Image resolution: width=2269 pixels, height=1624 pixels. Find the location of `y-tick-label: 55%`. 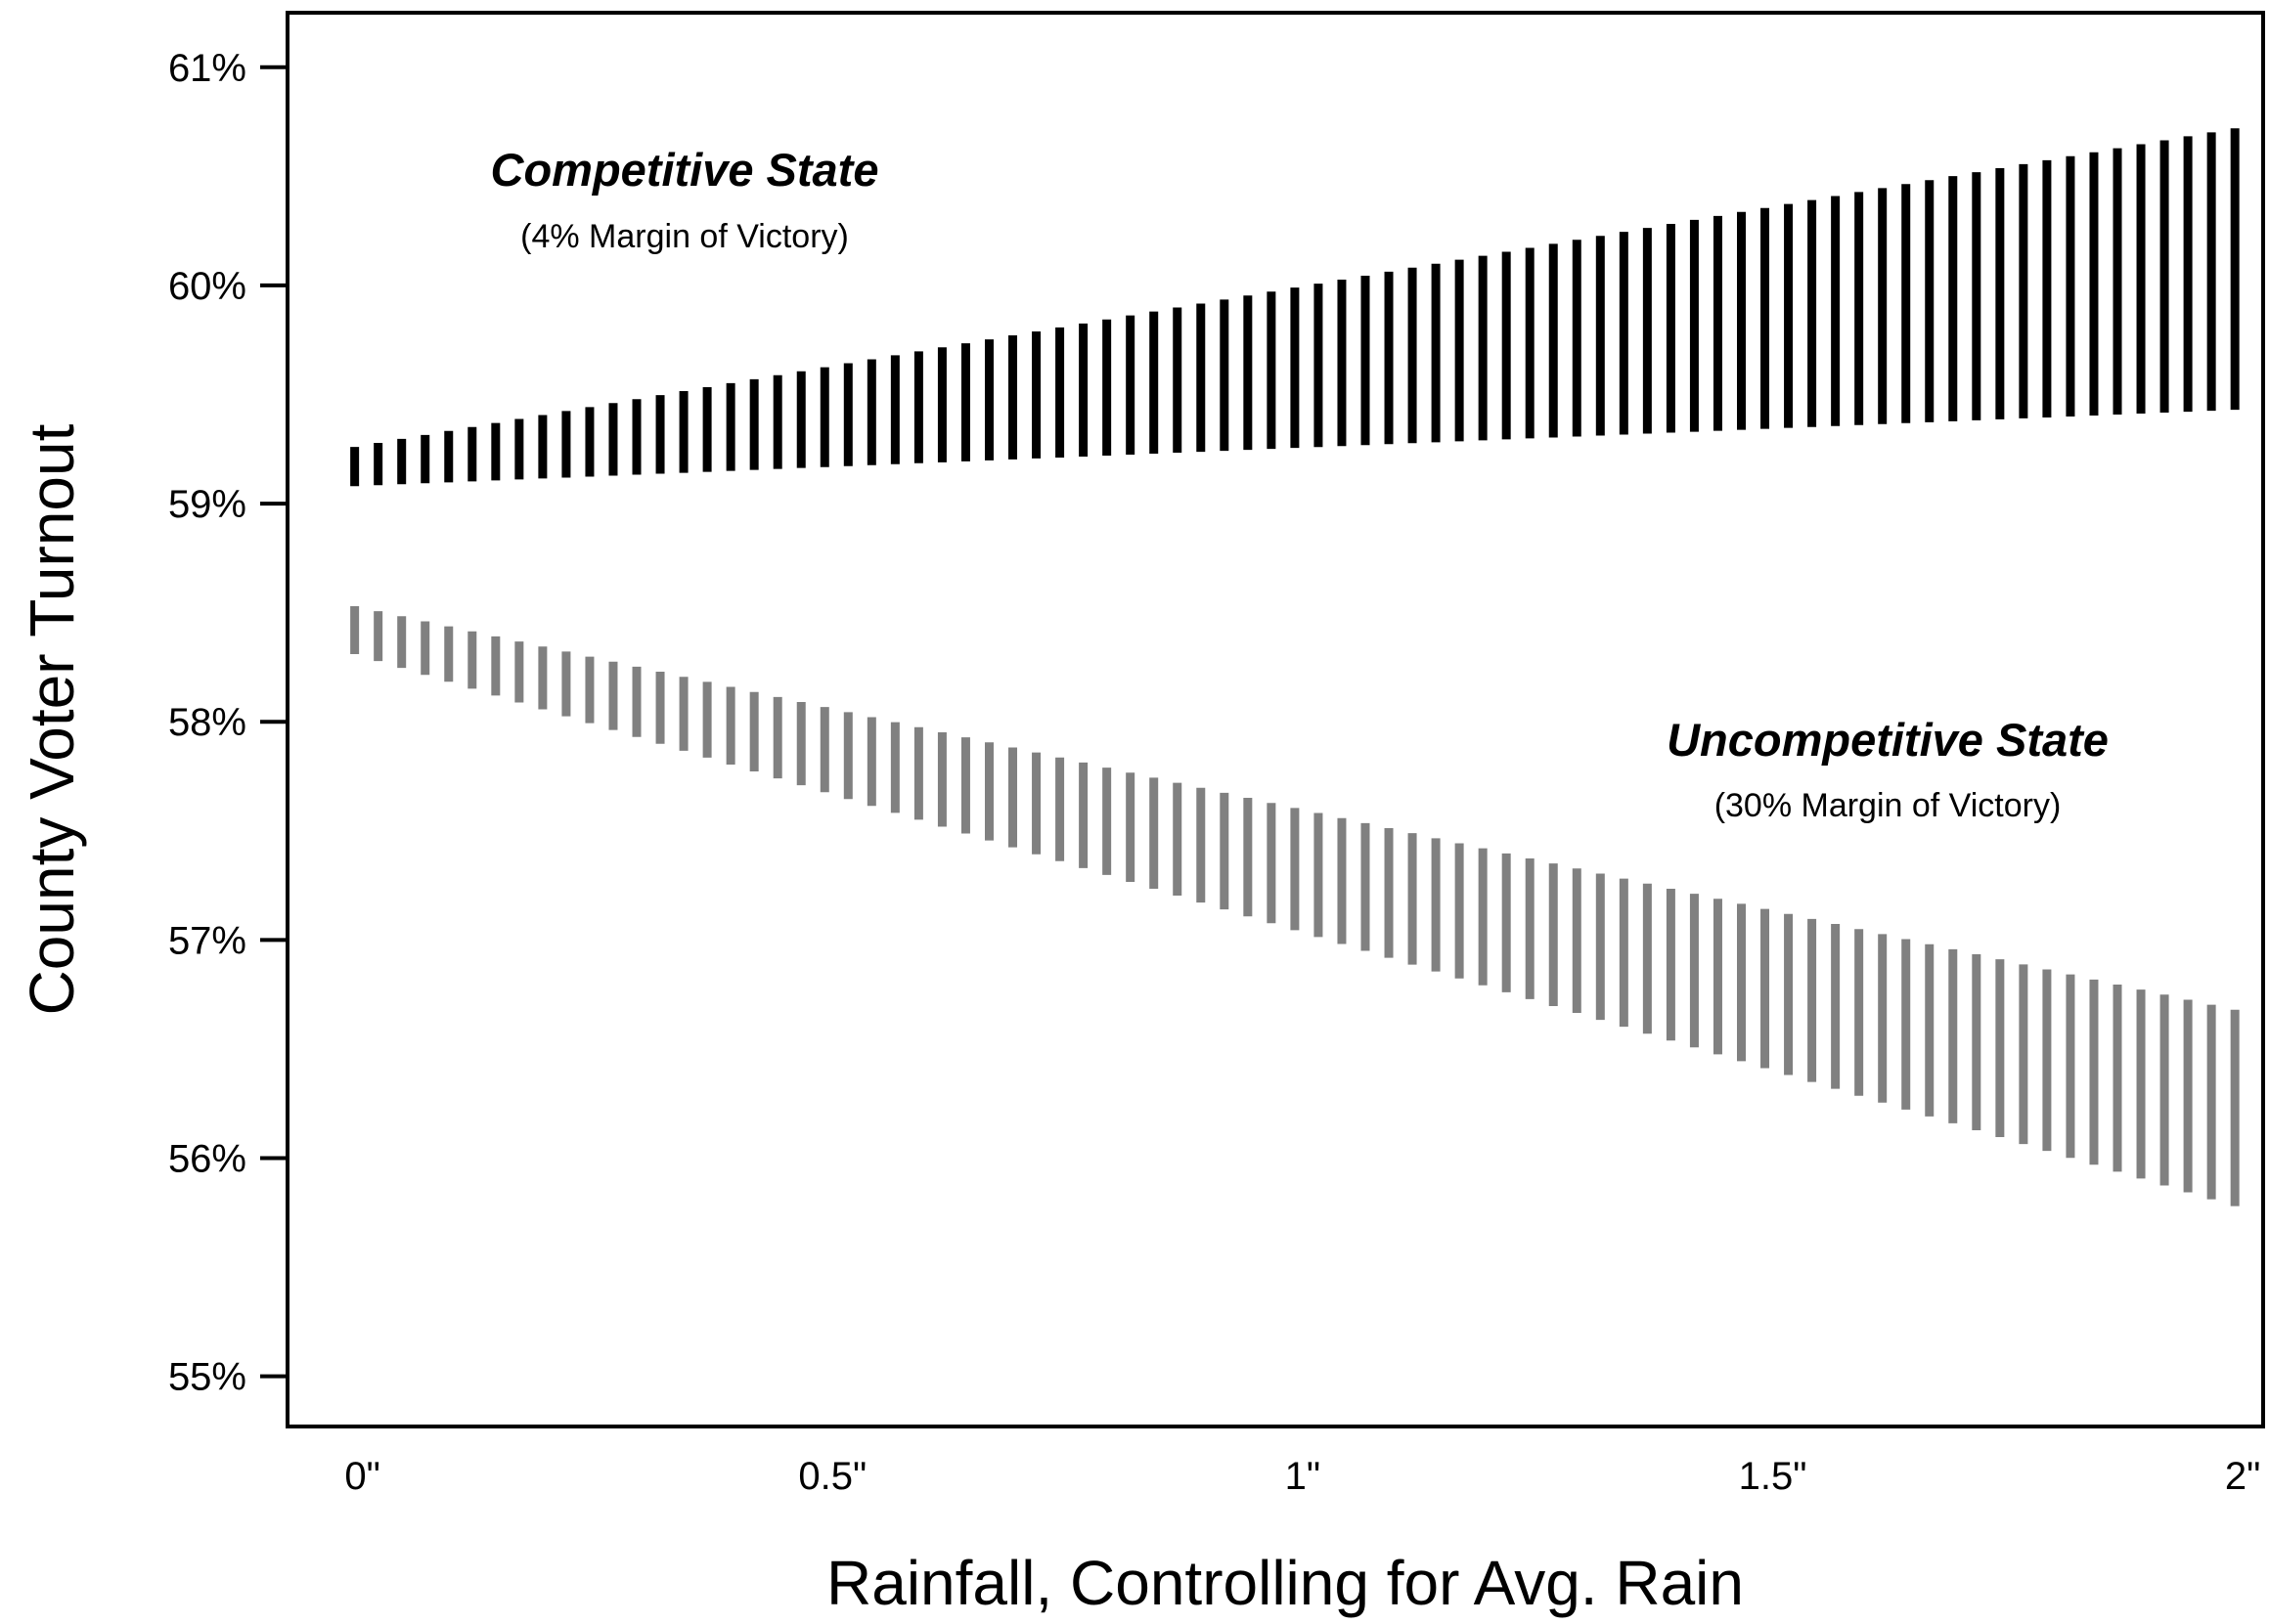

y-tick-label: 55% is located at coordinates (207, 1378).